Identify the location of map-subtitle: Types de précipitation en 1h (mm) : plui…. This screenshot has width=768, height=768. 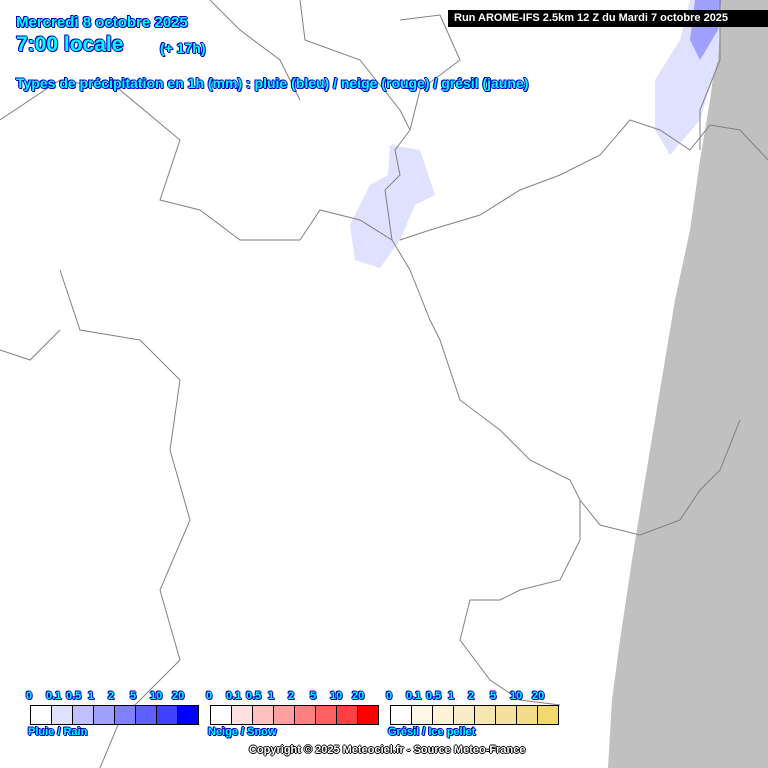
(272, 83).